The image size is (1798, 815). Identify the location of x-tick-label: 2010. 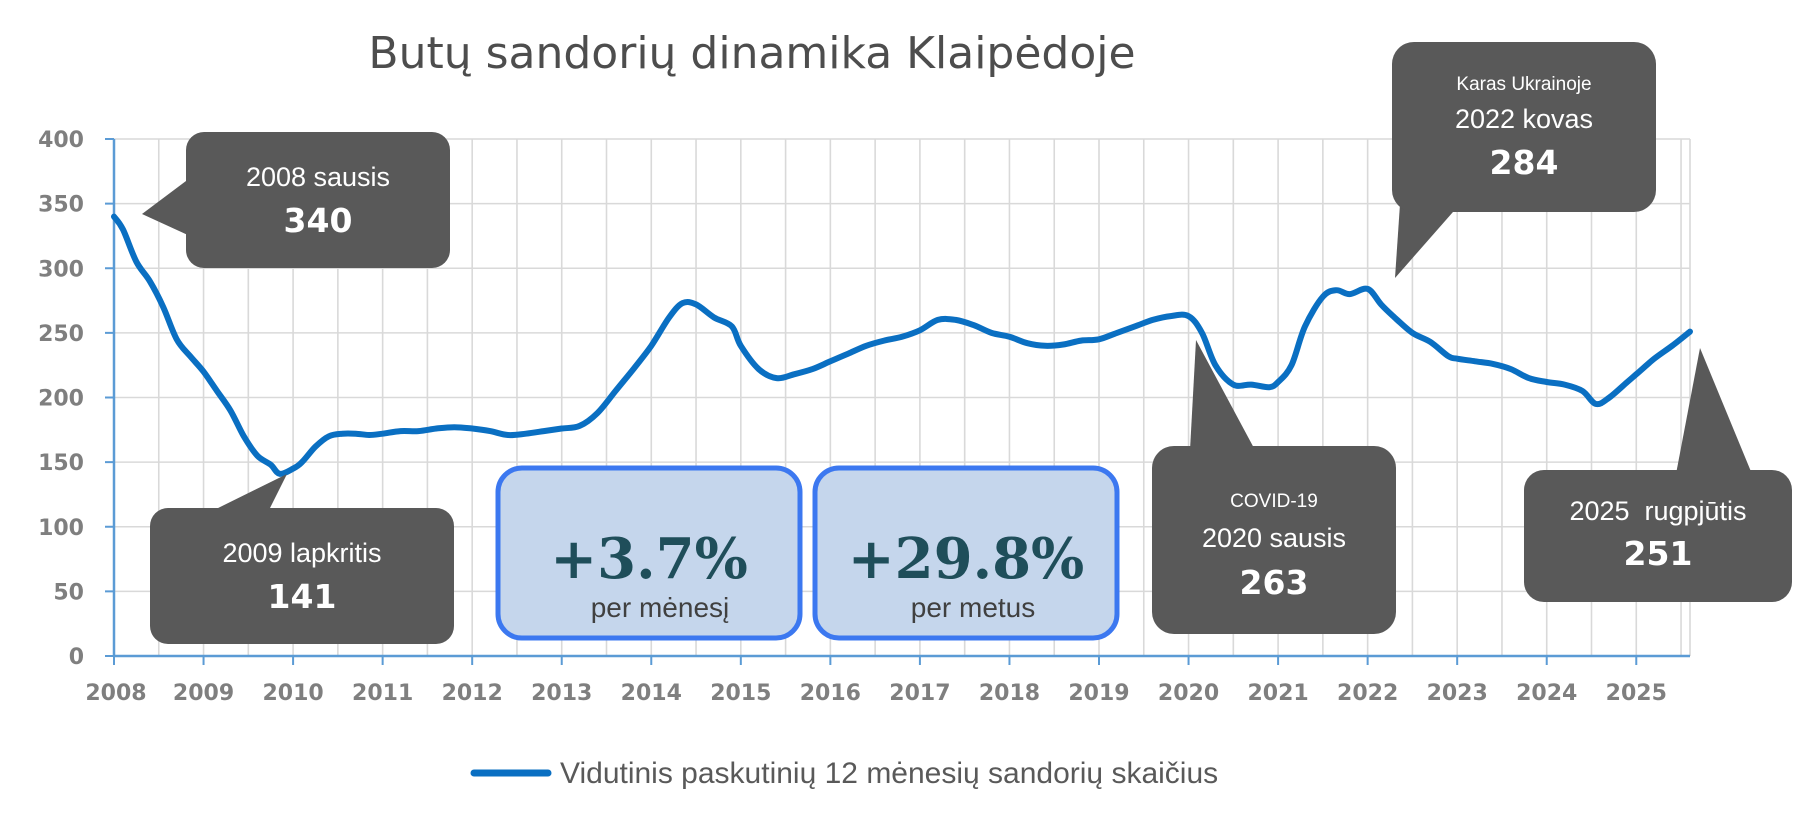
(292, 693).